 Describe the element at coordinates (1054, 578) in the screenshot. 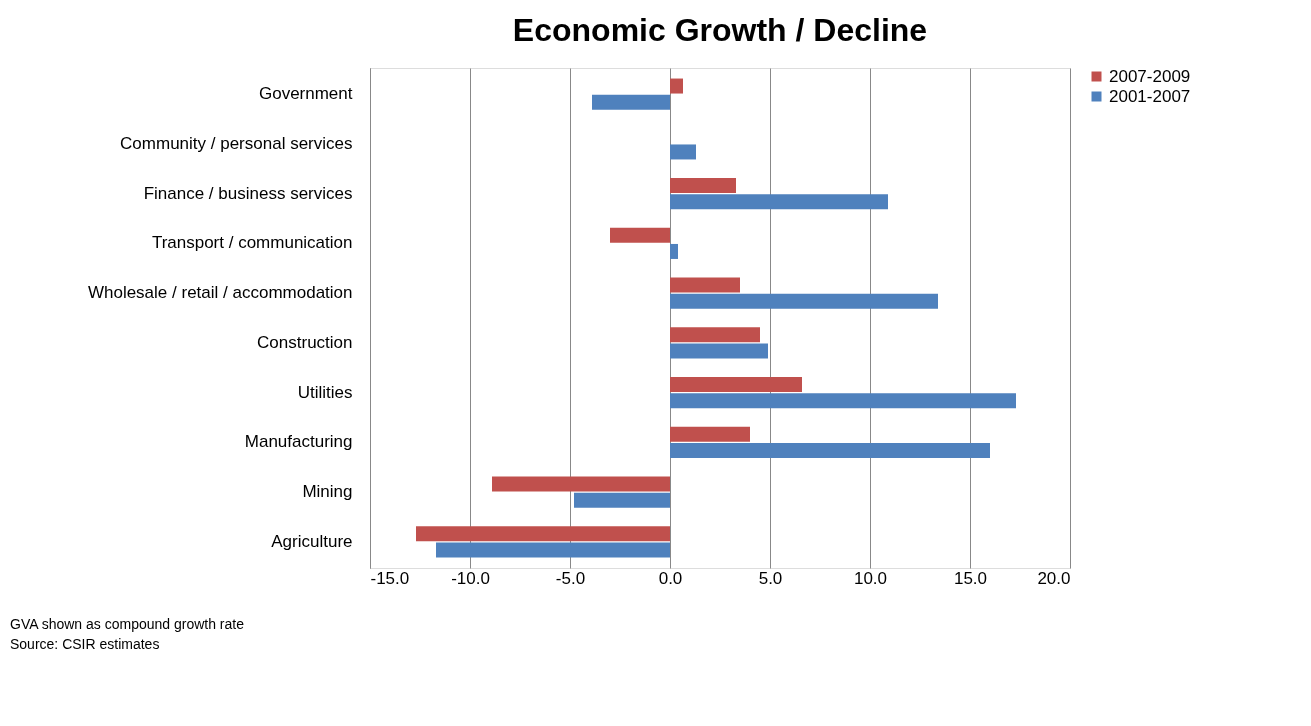

I see `x-tick-label: 20.0` at that location.